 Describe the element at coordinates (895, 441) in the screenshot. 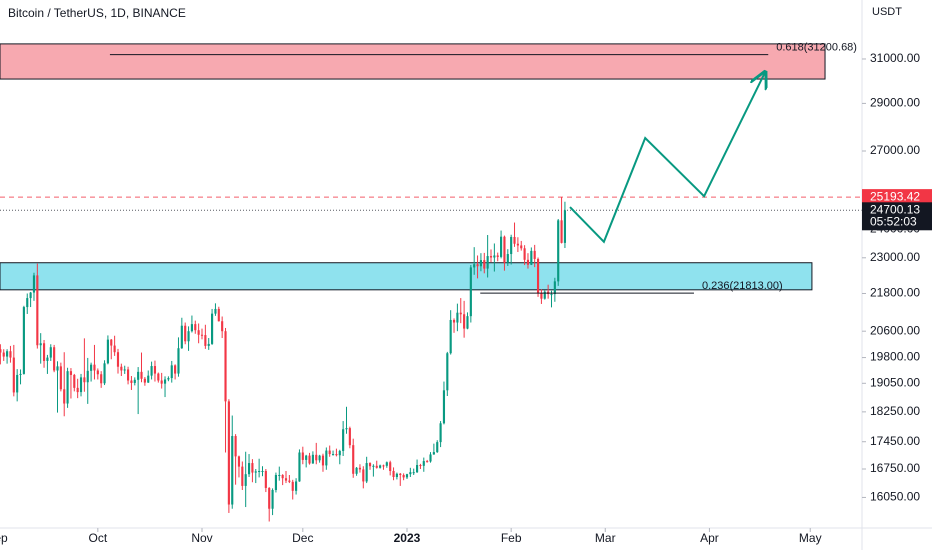

I see `y-tick-label: 17450.00` at that location.